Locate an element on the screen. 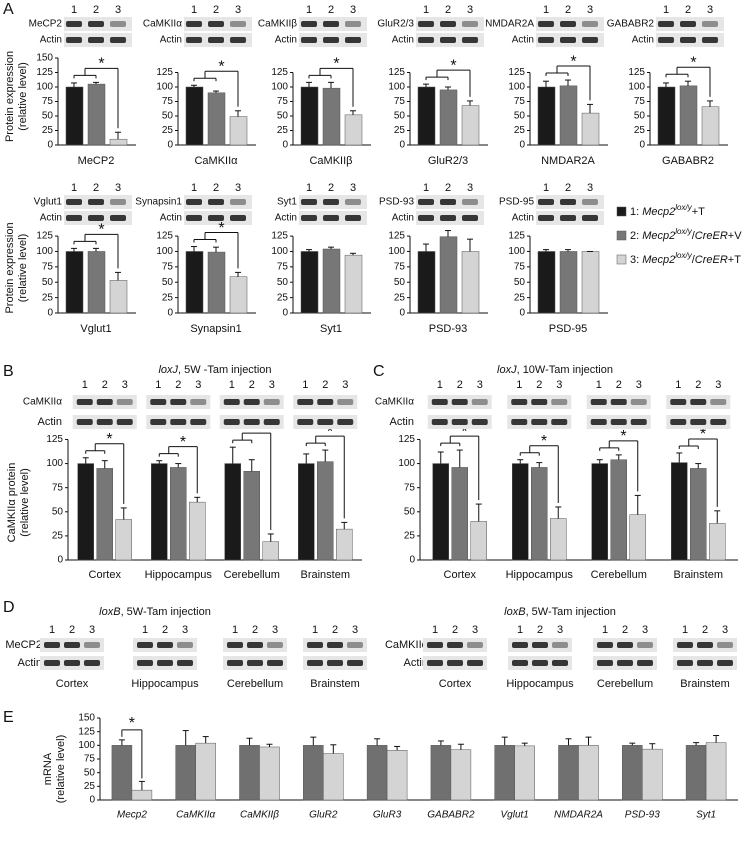 The width and height of the screenshot is (744, 846). y-tick-label: 75 is located at coordinates (48, 101).